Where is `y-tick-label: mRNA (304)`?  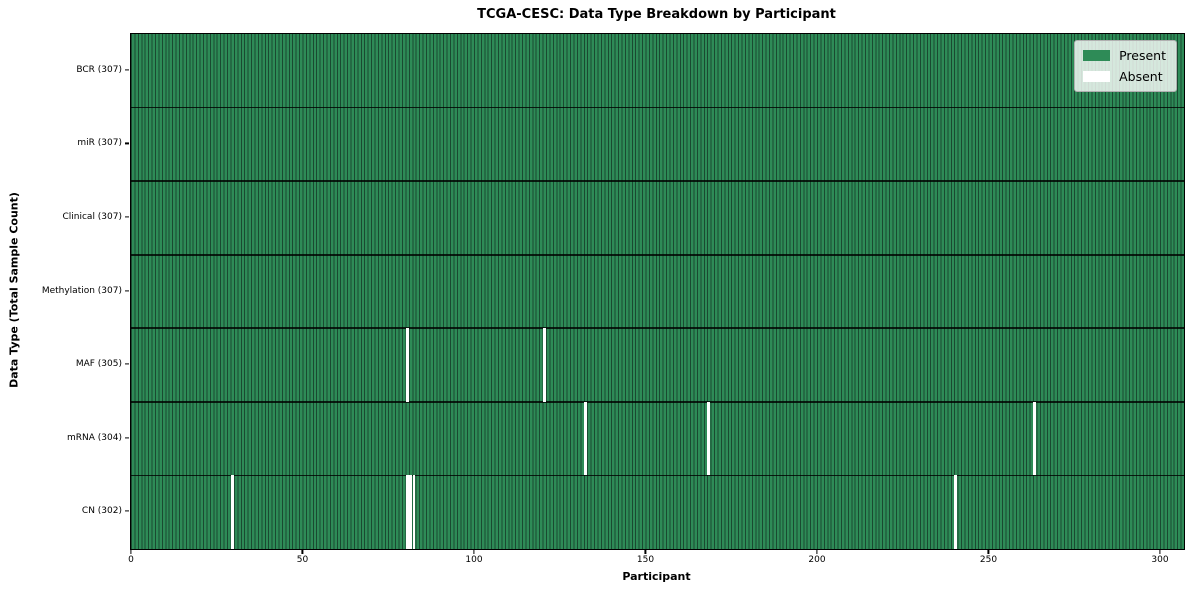 y-tick-label: mRNA (304) is located at coordinates (94, 437).